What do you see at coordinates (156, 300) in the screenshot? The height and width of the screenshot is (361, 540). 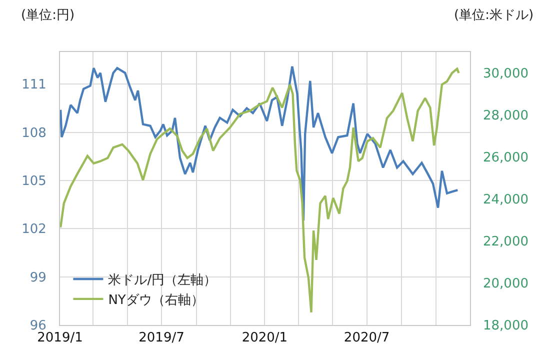 I see `legend-label: NYダウ（右軸）` at bounding box center [156, 300].